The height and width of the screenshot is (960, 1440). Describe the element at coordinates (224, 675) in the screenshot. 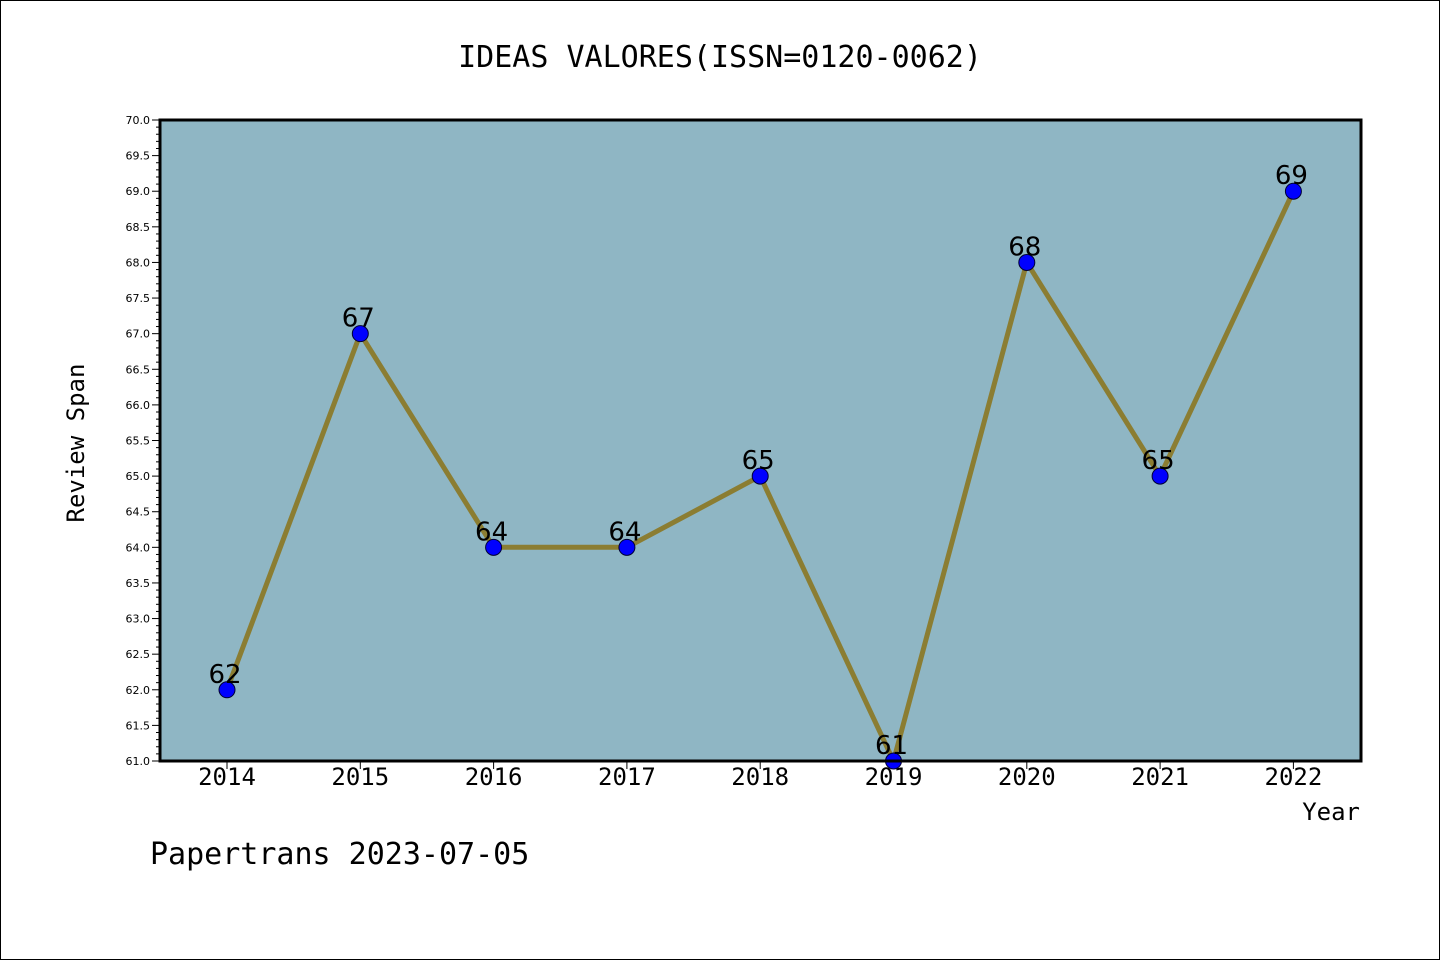

I see `data-label: 62` at that location.